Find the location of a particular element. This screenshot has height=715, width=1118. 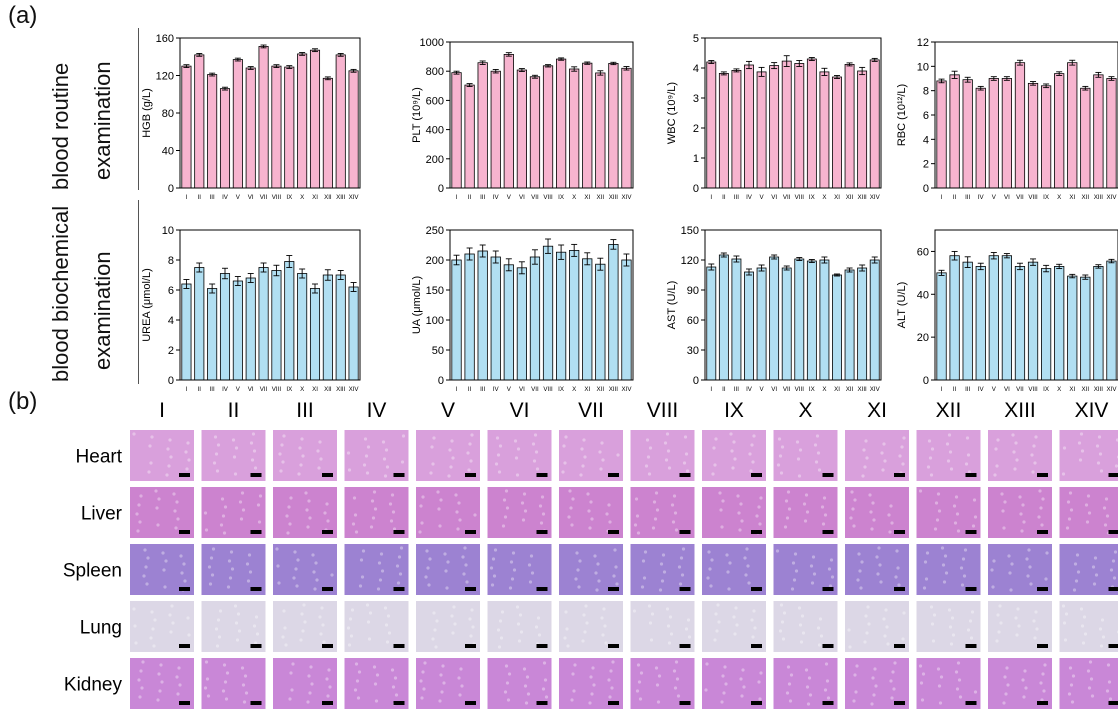

x-tick-label: VI is located at coordinates (774, 389).